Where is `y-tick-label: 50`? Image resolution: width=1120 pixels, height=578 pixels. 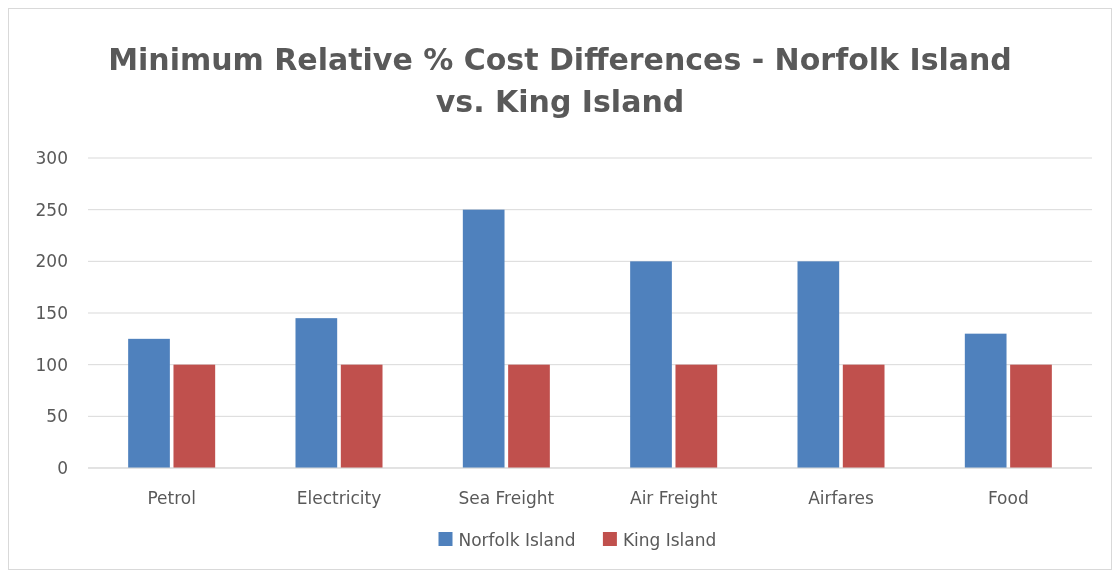
y-tick-label: 50 is located at coordinates (57, 416).